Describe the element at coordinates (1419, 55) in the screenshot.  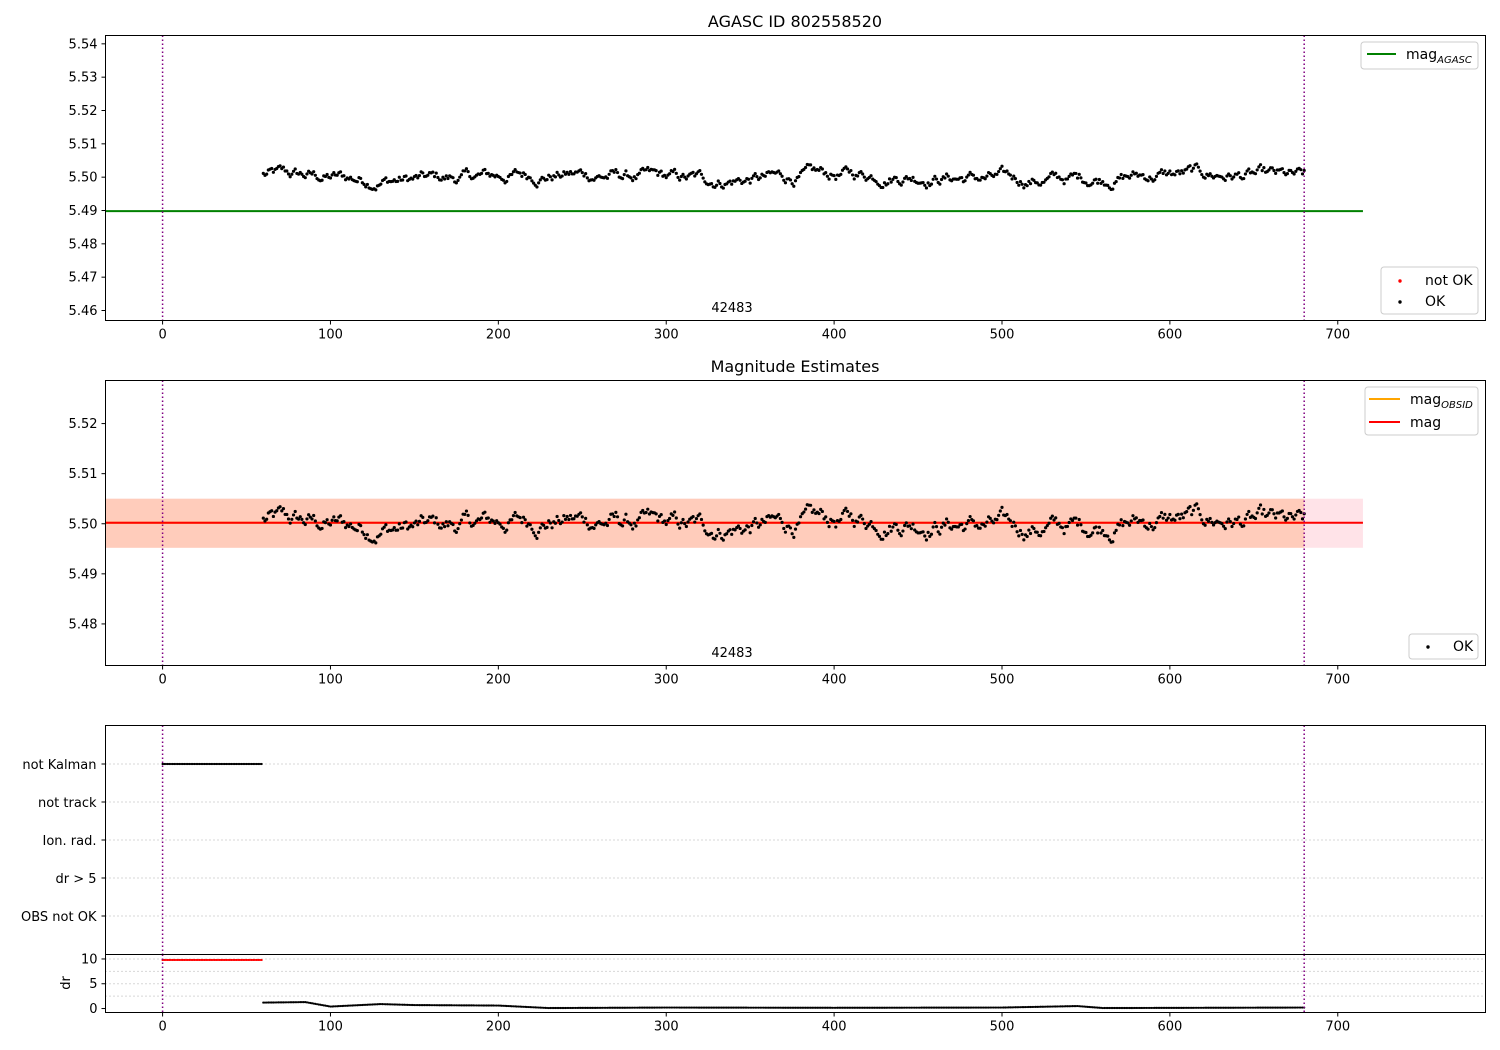
I see `legend-box` at that location.